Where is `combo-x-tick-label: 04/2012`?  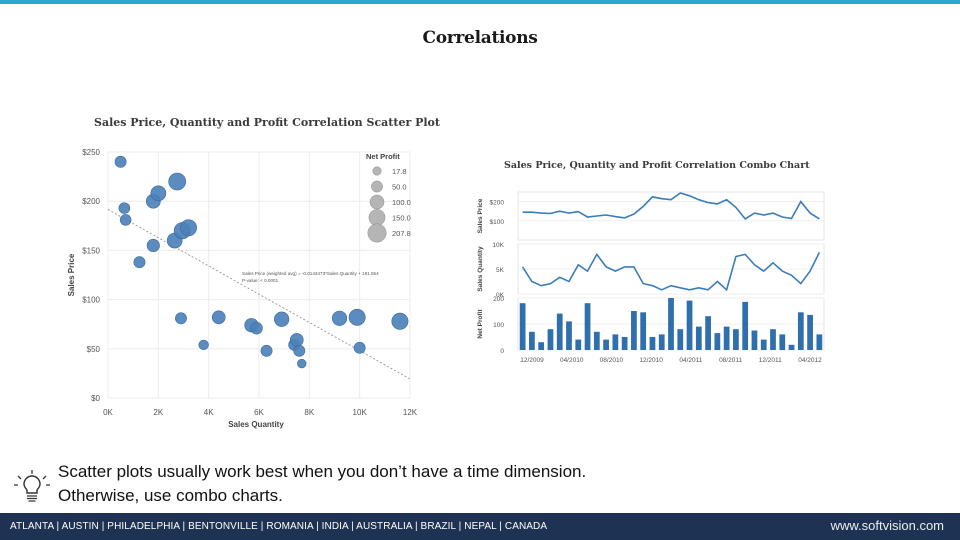
combo-x-tick-label: 04/2012 is located at coordinates (810, 360).